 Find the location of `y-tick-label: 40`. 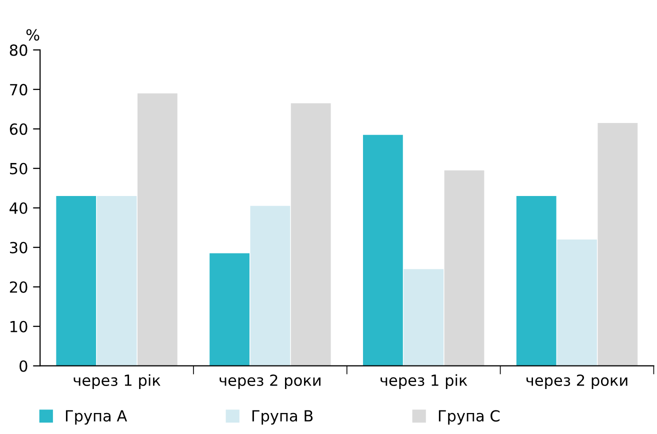

y-tick-label: 40 is located at coordinates (19, 208).